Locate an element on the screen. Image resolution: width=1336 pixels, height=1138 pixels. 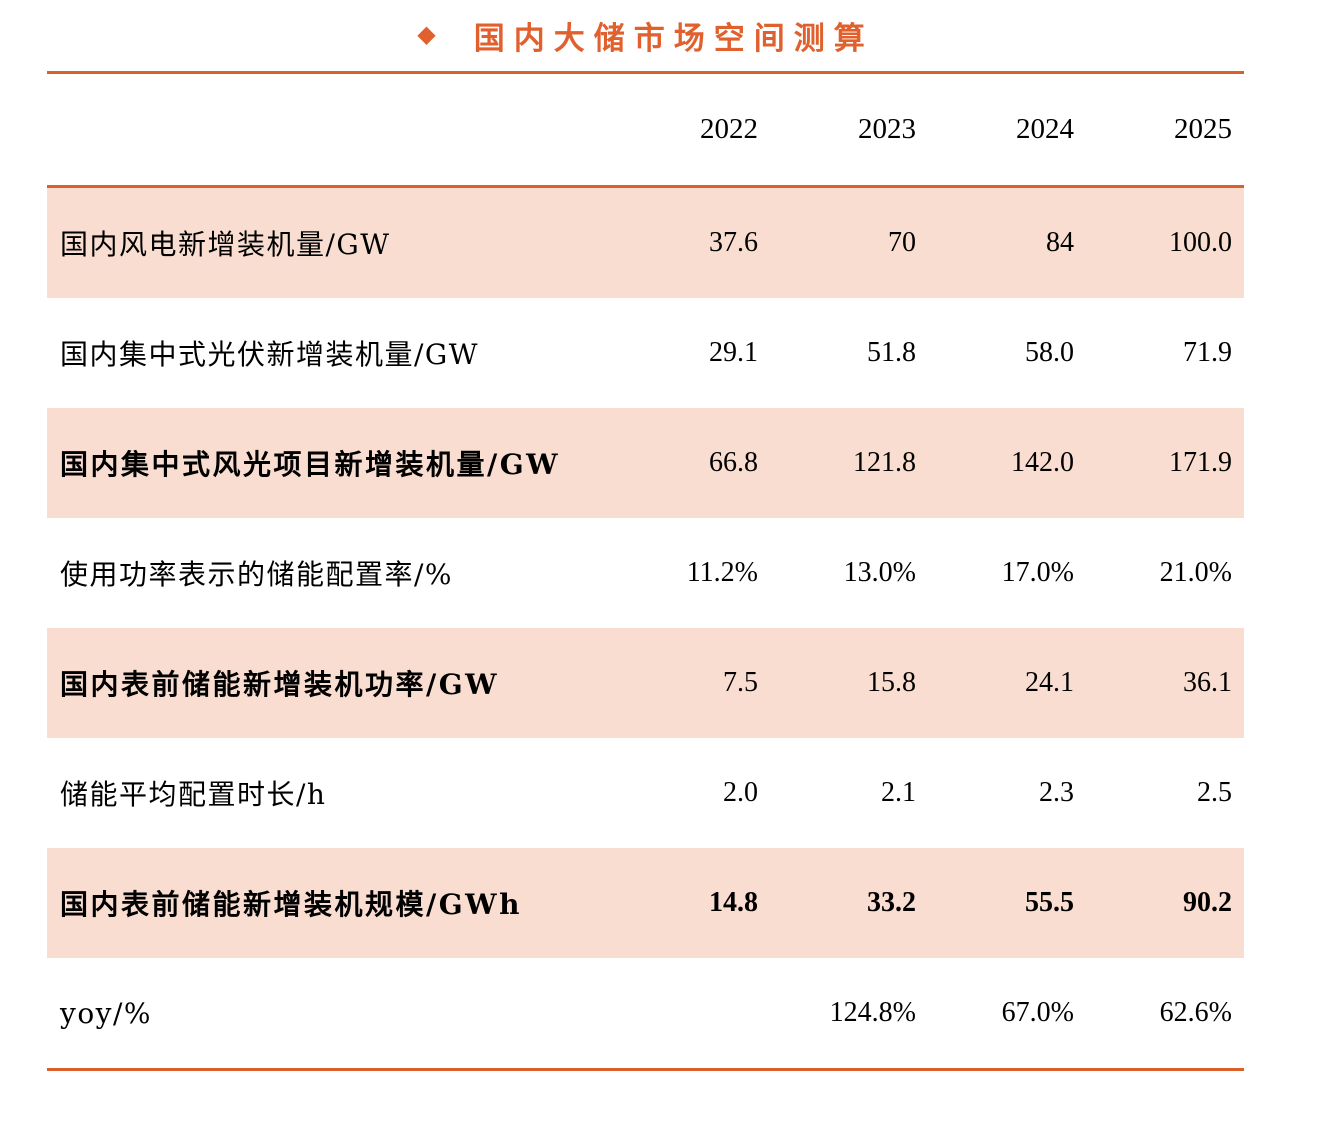
cell-value: 62.6% is located at coordinates (1195, 1012).